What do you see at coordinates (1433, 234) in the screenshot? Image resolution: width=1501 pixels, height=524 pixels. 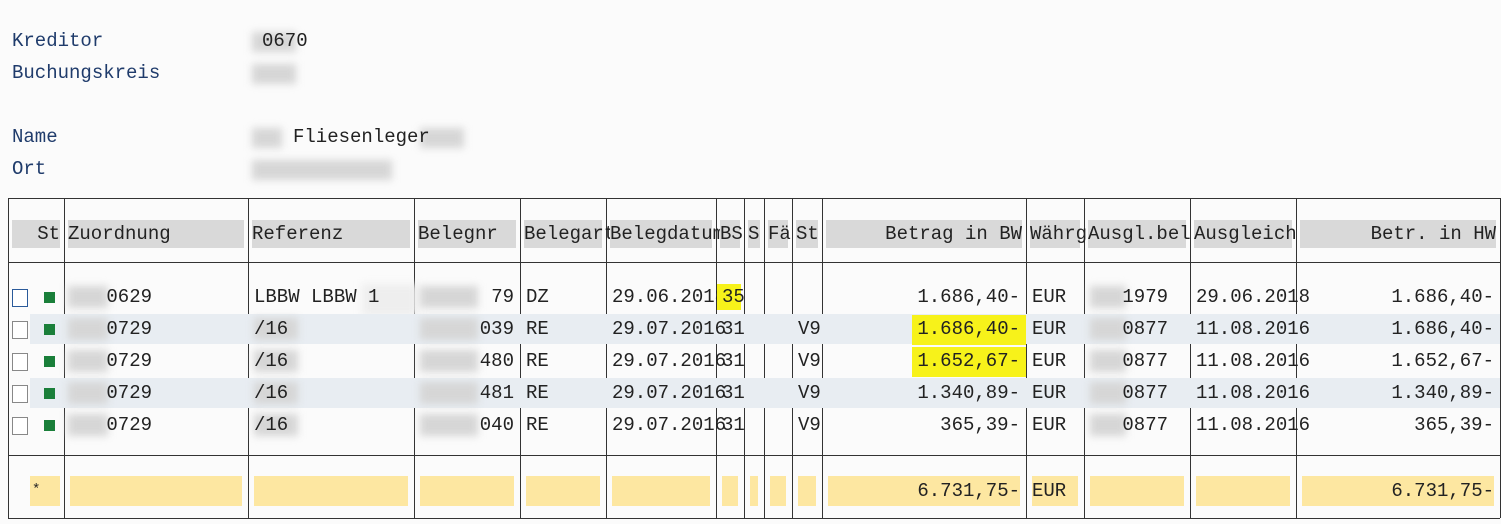 I see `column-header: Betr. in HW` at bounding box center [1433, 234].